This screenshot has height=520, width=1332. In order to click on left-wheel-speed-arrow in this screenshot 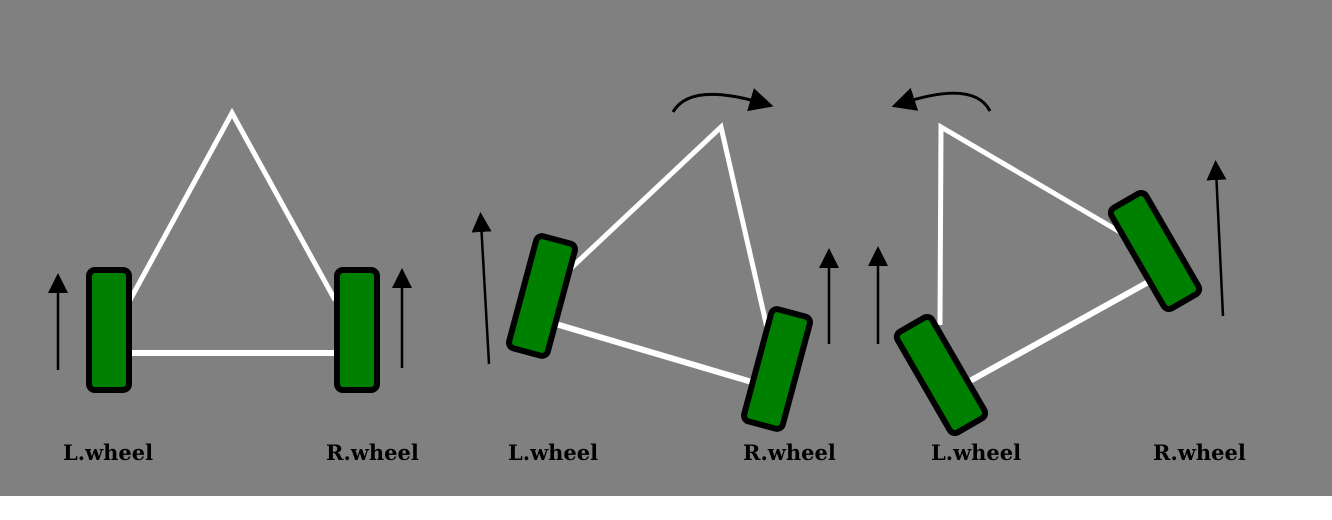, I will do `click(481, 288)`.